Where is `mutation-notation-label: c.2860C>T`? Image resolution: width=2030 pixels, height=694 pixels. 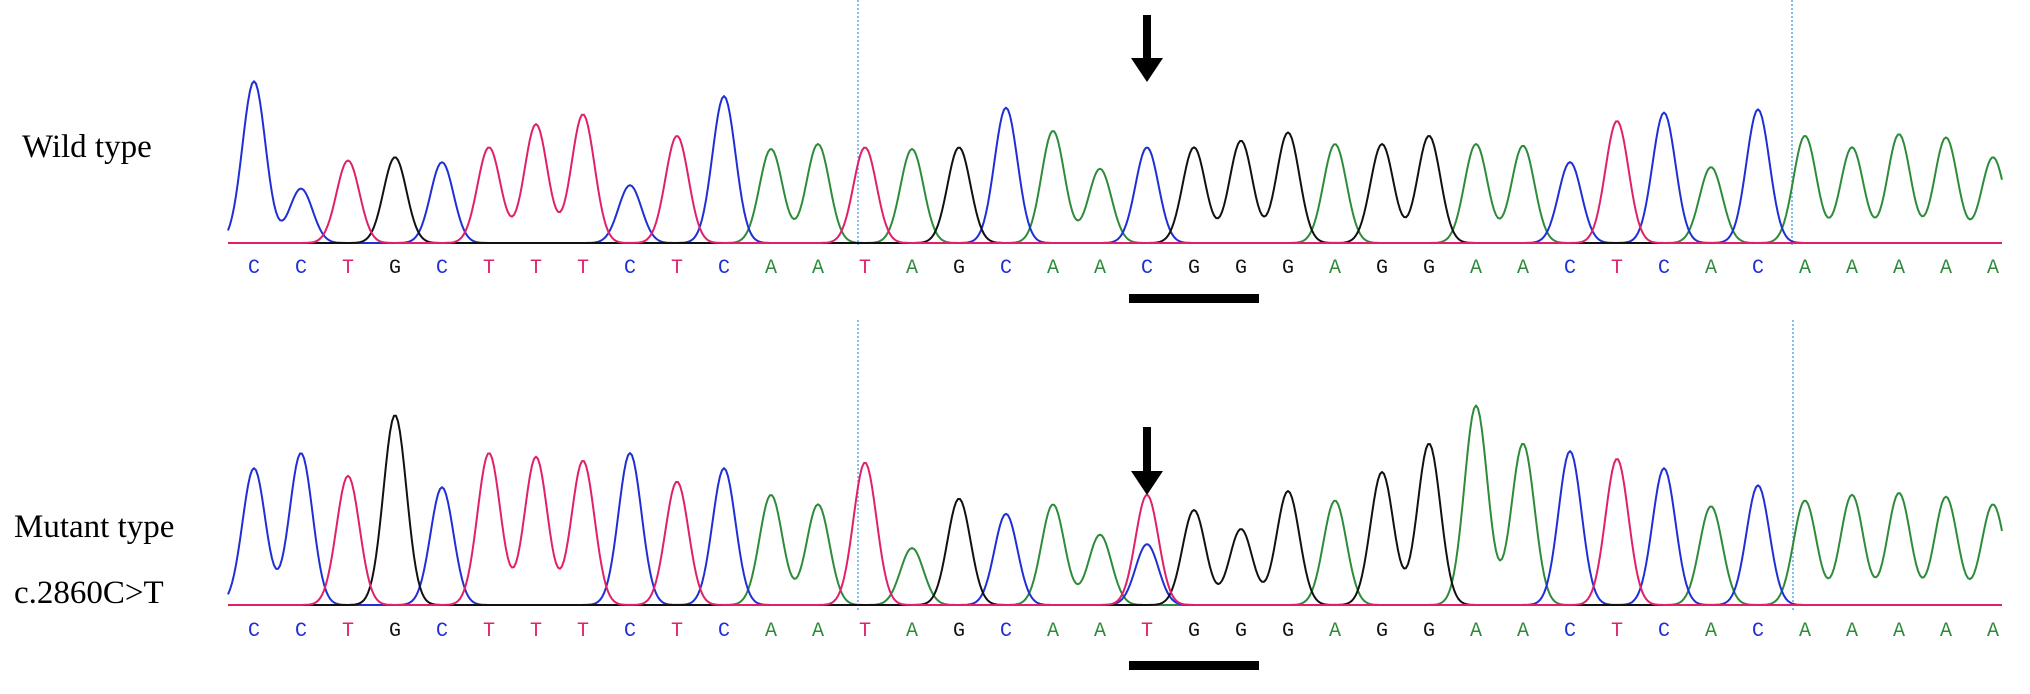 mutation-notation-label: c.2860C>T is located at coordinates (89, 593).